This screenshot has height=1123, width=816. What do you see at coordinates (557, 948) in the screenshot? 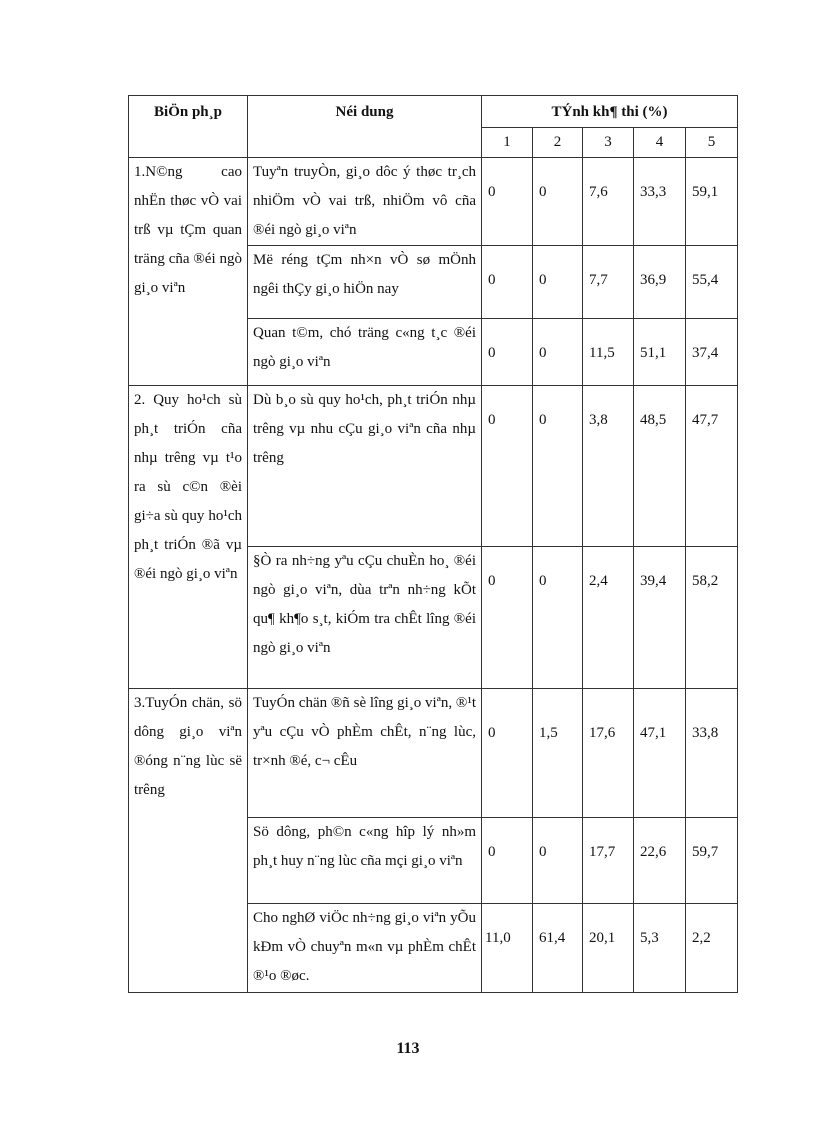
I see `value-cell: 61,4` at bounding box center [557, 948].